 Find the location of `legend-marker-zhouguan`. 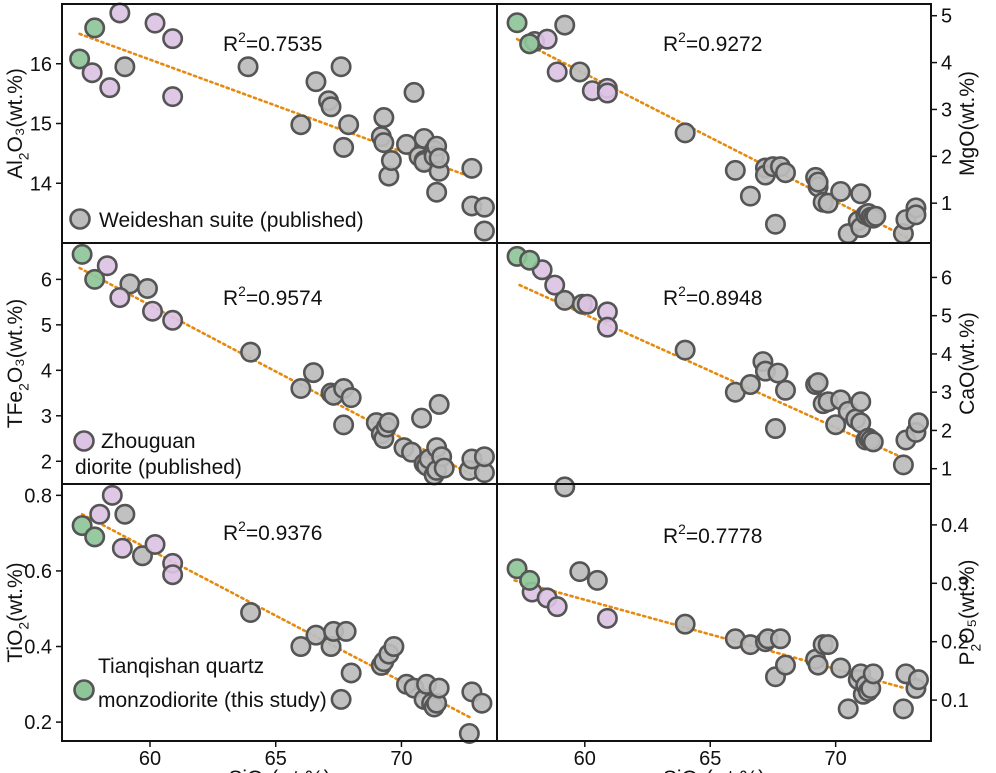

legend-marker-zhouguan is located at coordinates (84, 441).